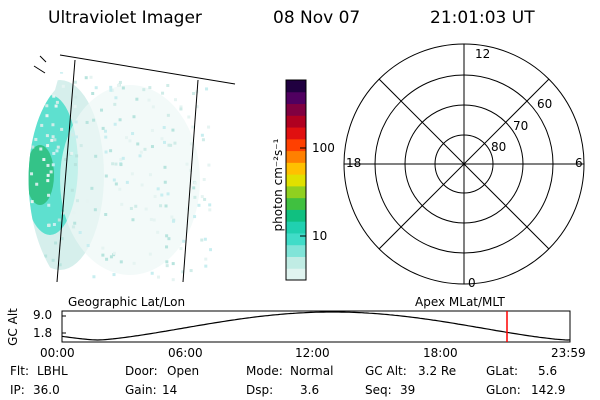 The image size is (600, 400). What do you see at coordinates (64, 324) in the screenshot?
I see `altitude-ticks` at bounding box center [64, 324].